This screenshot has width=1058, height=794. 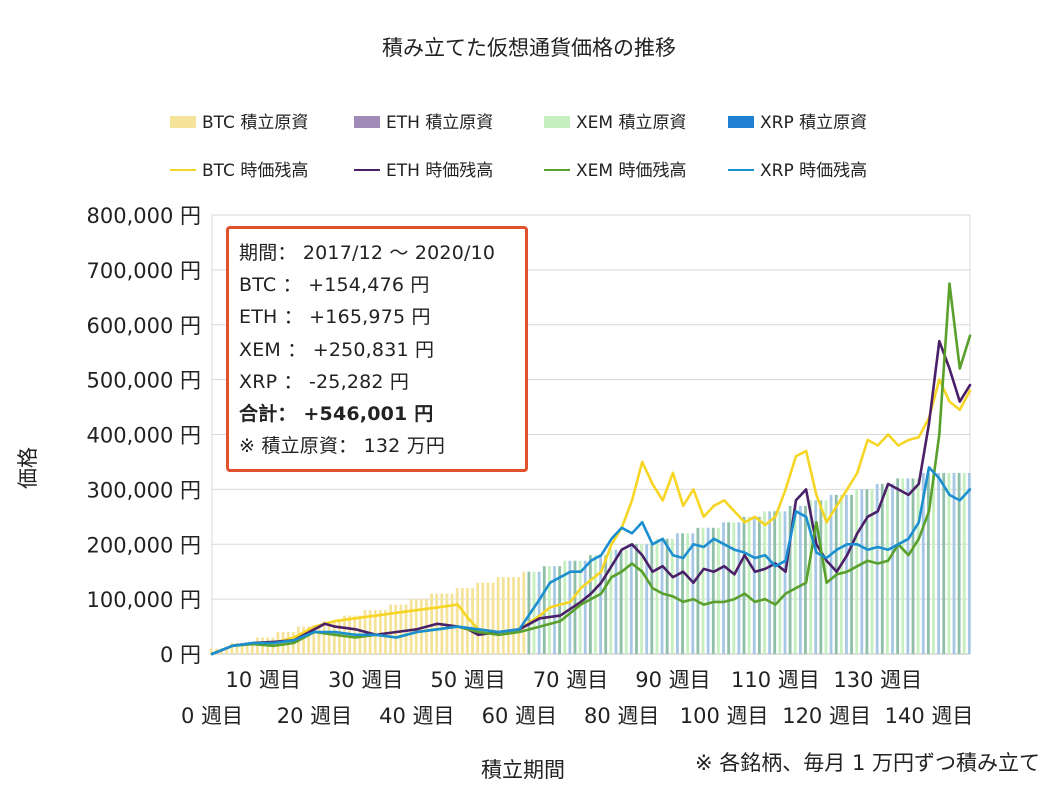 I want to click on x-tick-label: 80 週目, so click(x=621, y=716).